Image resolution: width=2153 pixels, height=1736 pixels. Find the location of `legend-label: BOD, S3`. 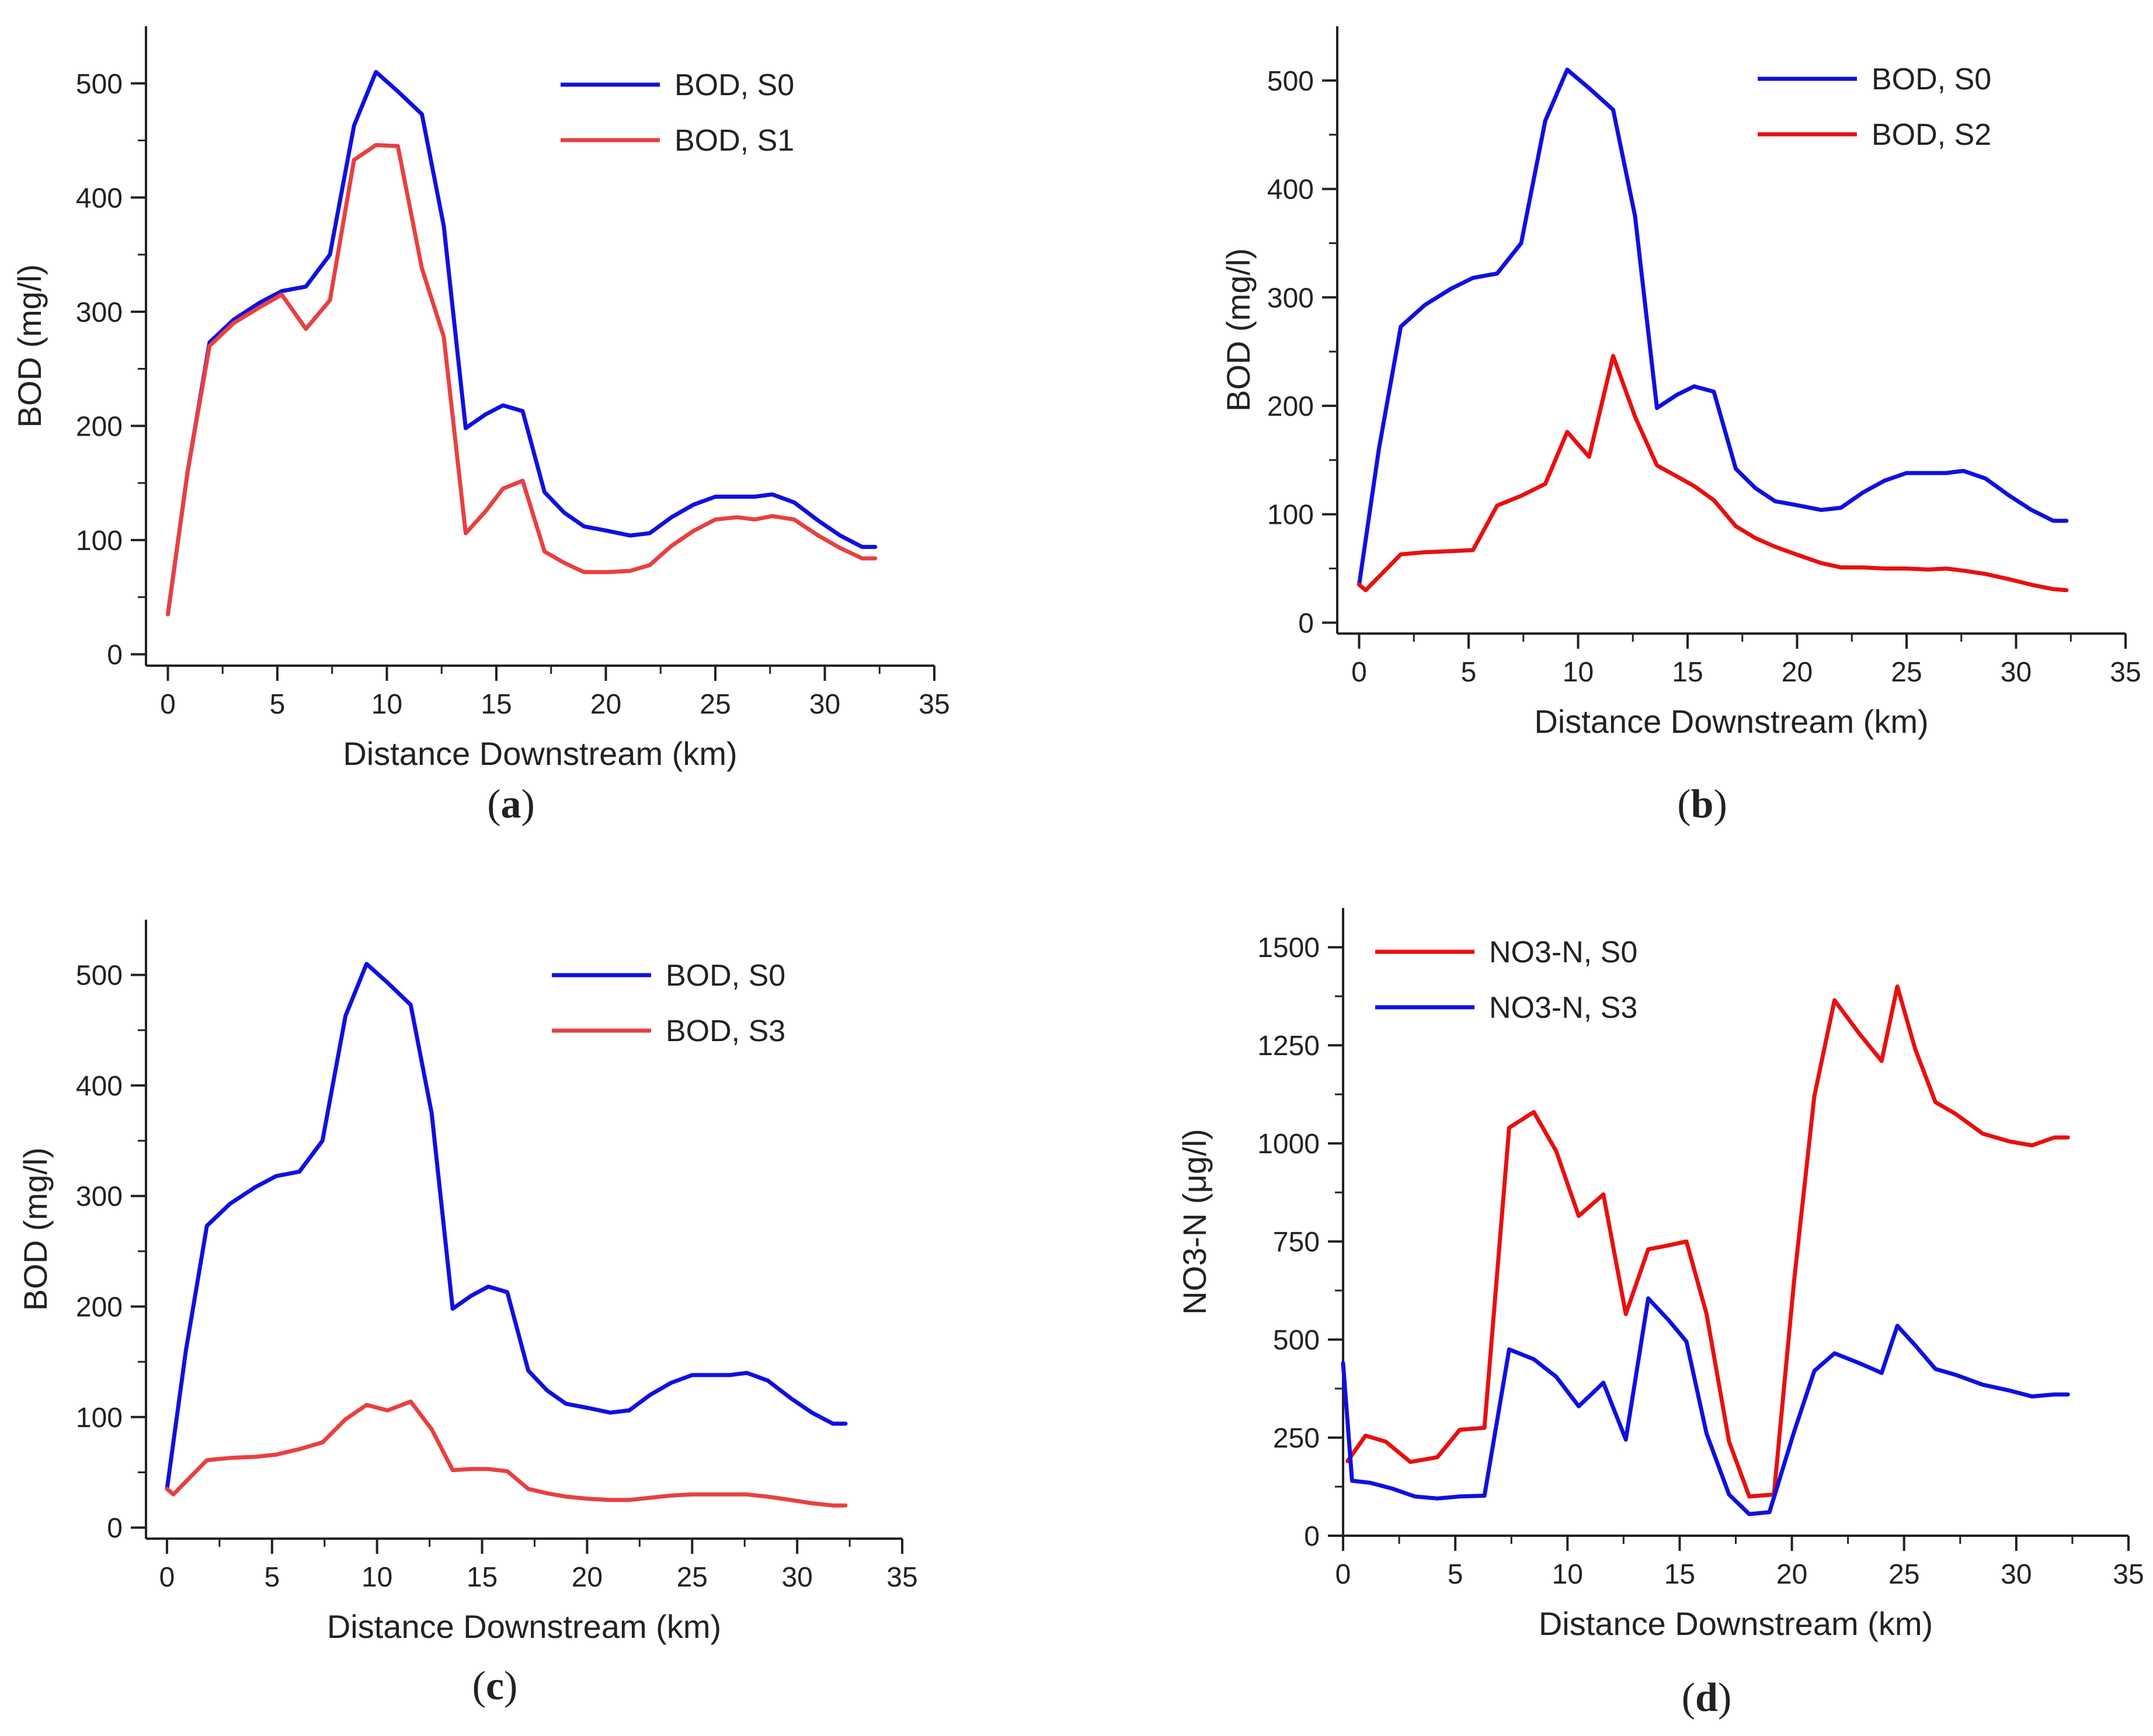

legend-label: BOD, S3 is located at coordinates (725, 1031).